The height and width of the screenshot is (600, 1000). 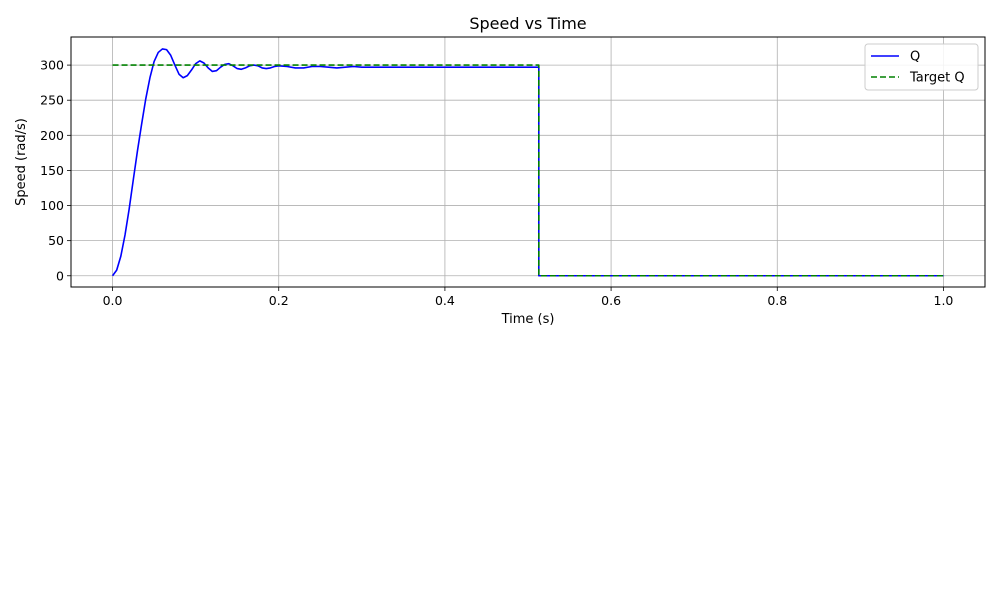 I want to click on x-tick-label: 1.0, so click(x=944, y=300).